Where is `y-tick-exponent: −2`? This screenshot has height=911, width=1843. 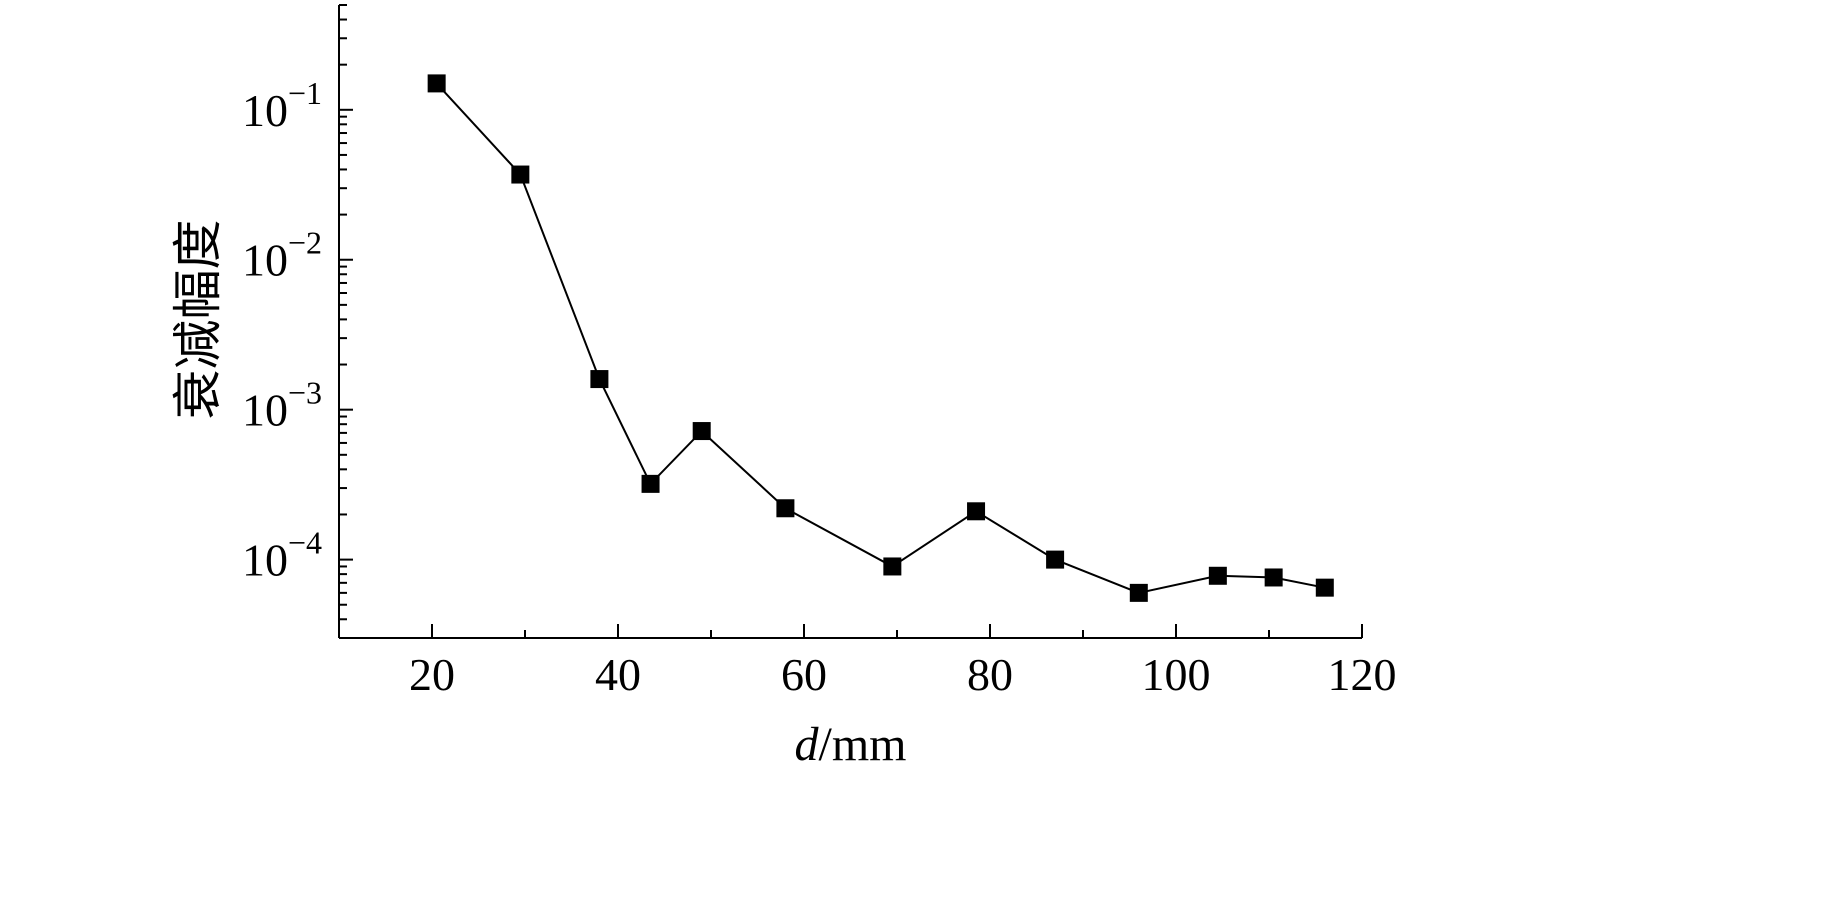 y-tick-exponent: −2 is located at coordinates (305, 243).